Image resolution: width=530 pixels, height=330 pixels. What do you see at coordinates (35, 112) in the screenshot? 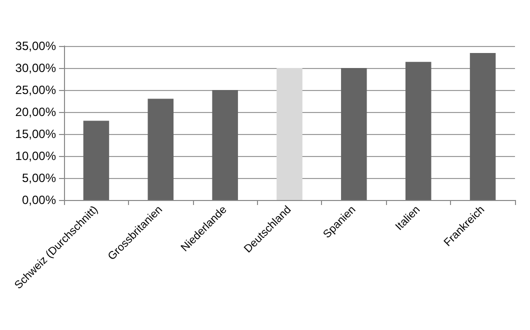
I see `y-tick-label: 20,00%` at bounding box center [35, 112].